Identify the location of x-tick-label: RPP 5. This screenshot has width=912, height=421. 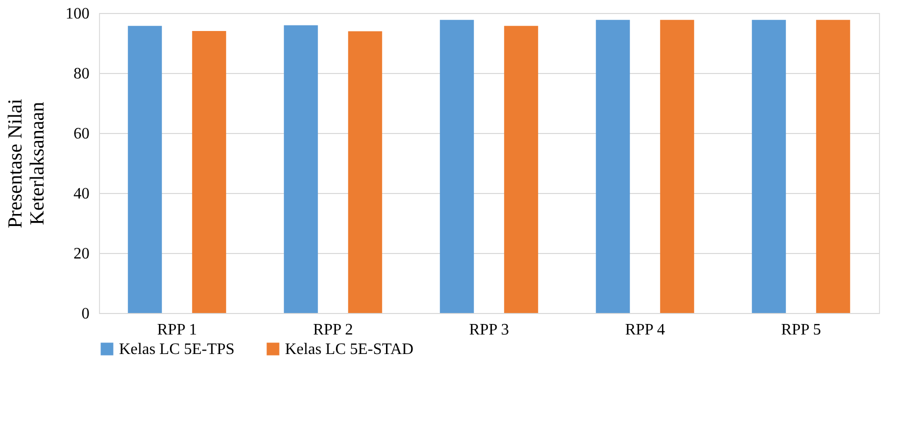
(801, 330).